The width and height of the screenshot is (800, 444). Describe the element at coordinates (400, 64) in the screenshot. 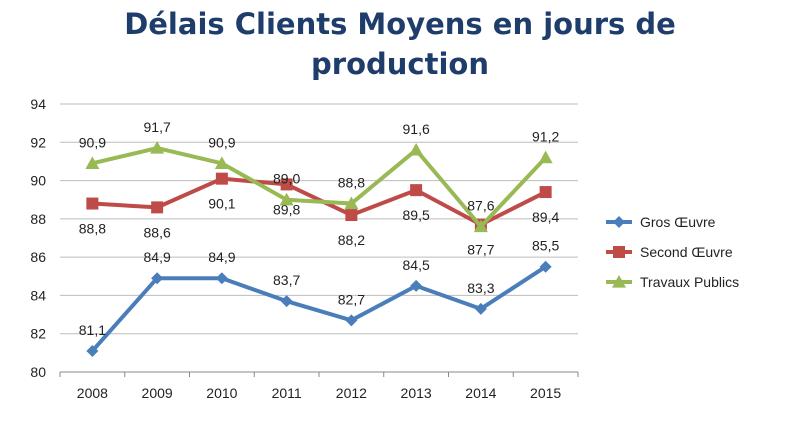

I see `chart-title-line2: production` at that location.